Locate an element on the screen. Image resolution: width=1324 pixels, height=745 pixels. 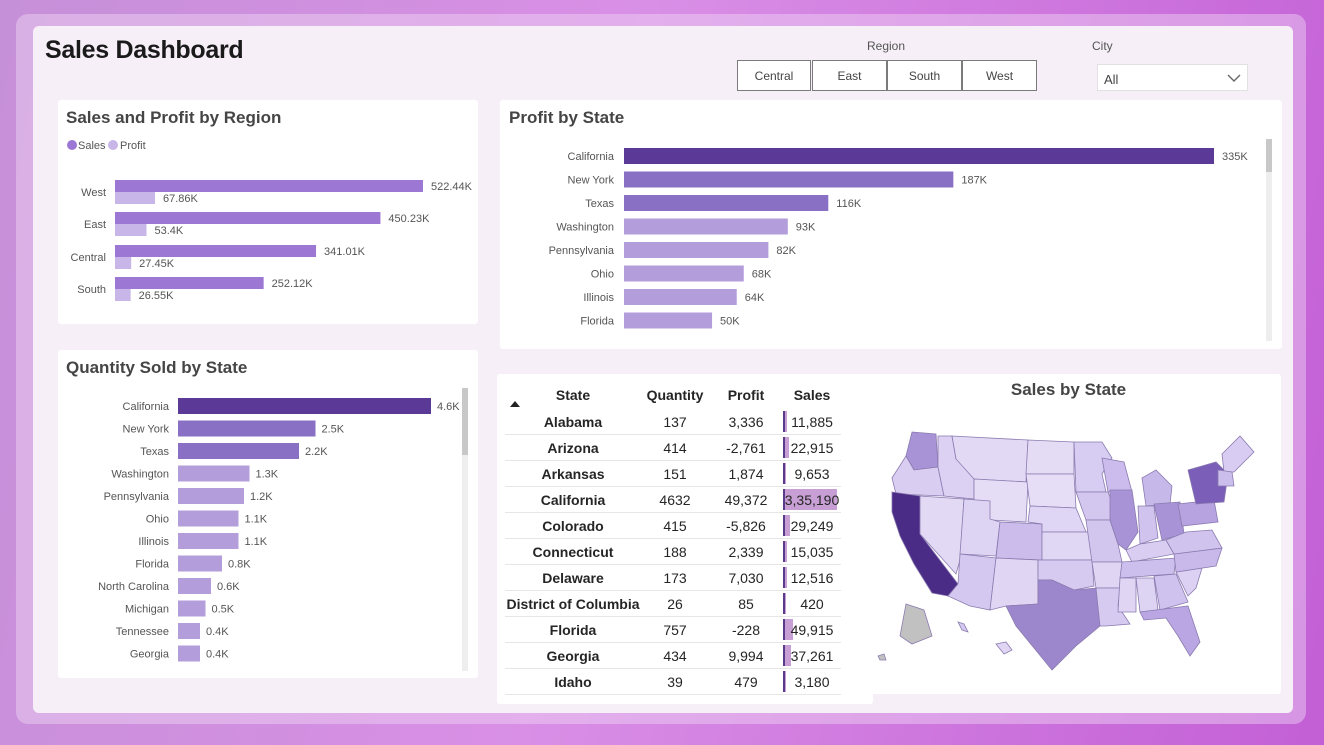
table-row: Arizona 414 -2,761 22,915 is located at coordinates (673, 447).